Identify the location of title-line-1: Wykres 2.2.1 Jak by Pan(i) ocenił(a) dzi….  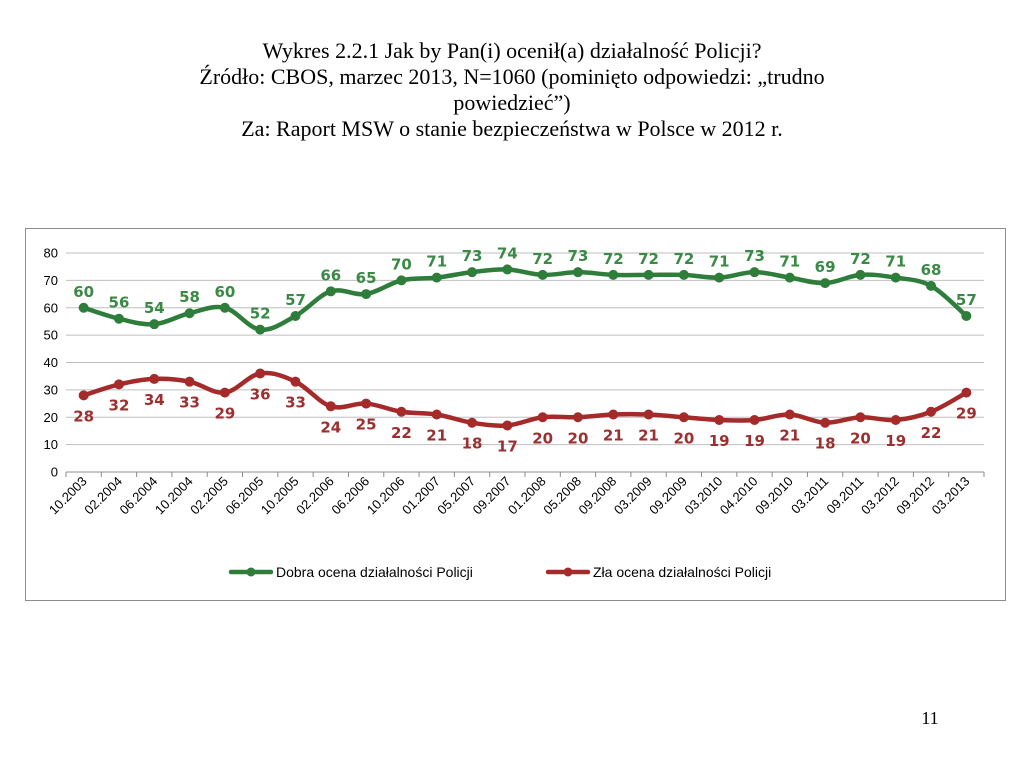
(512, 50).